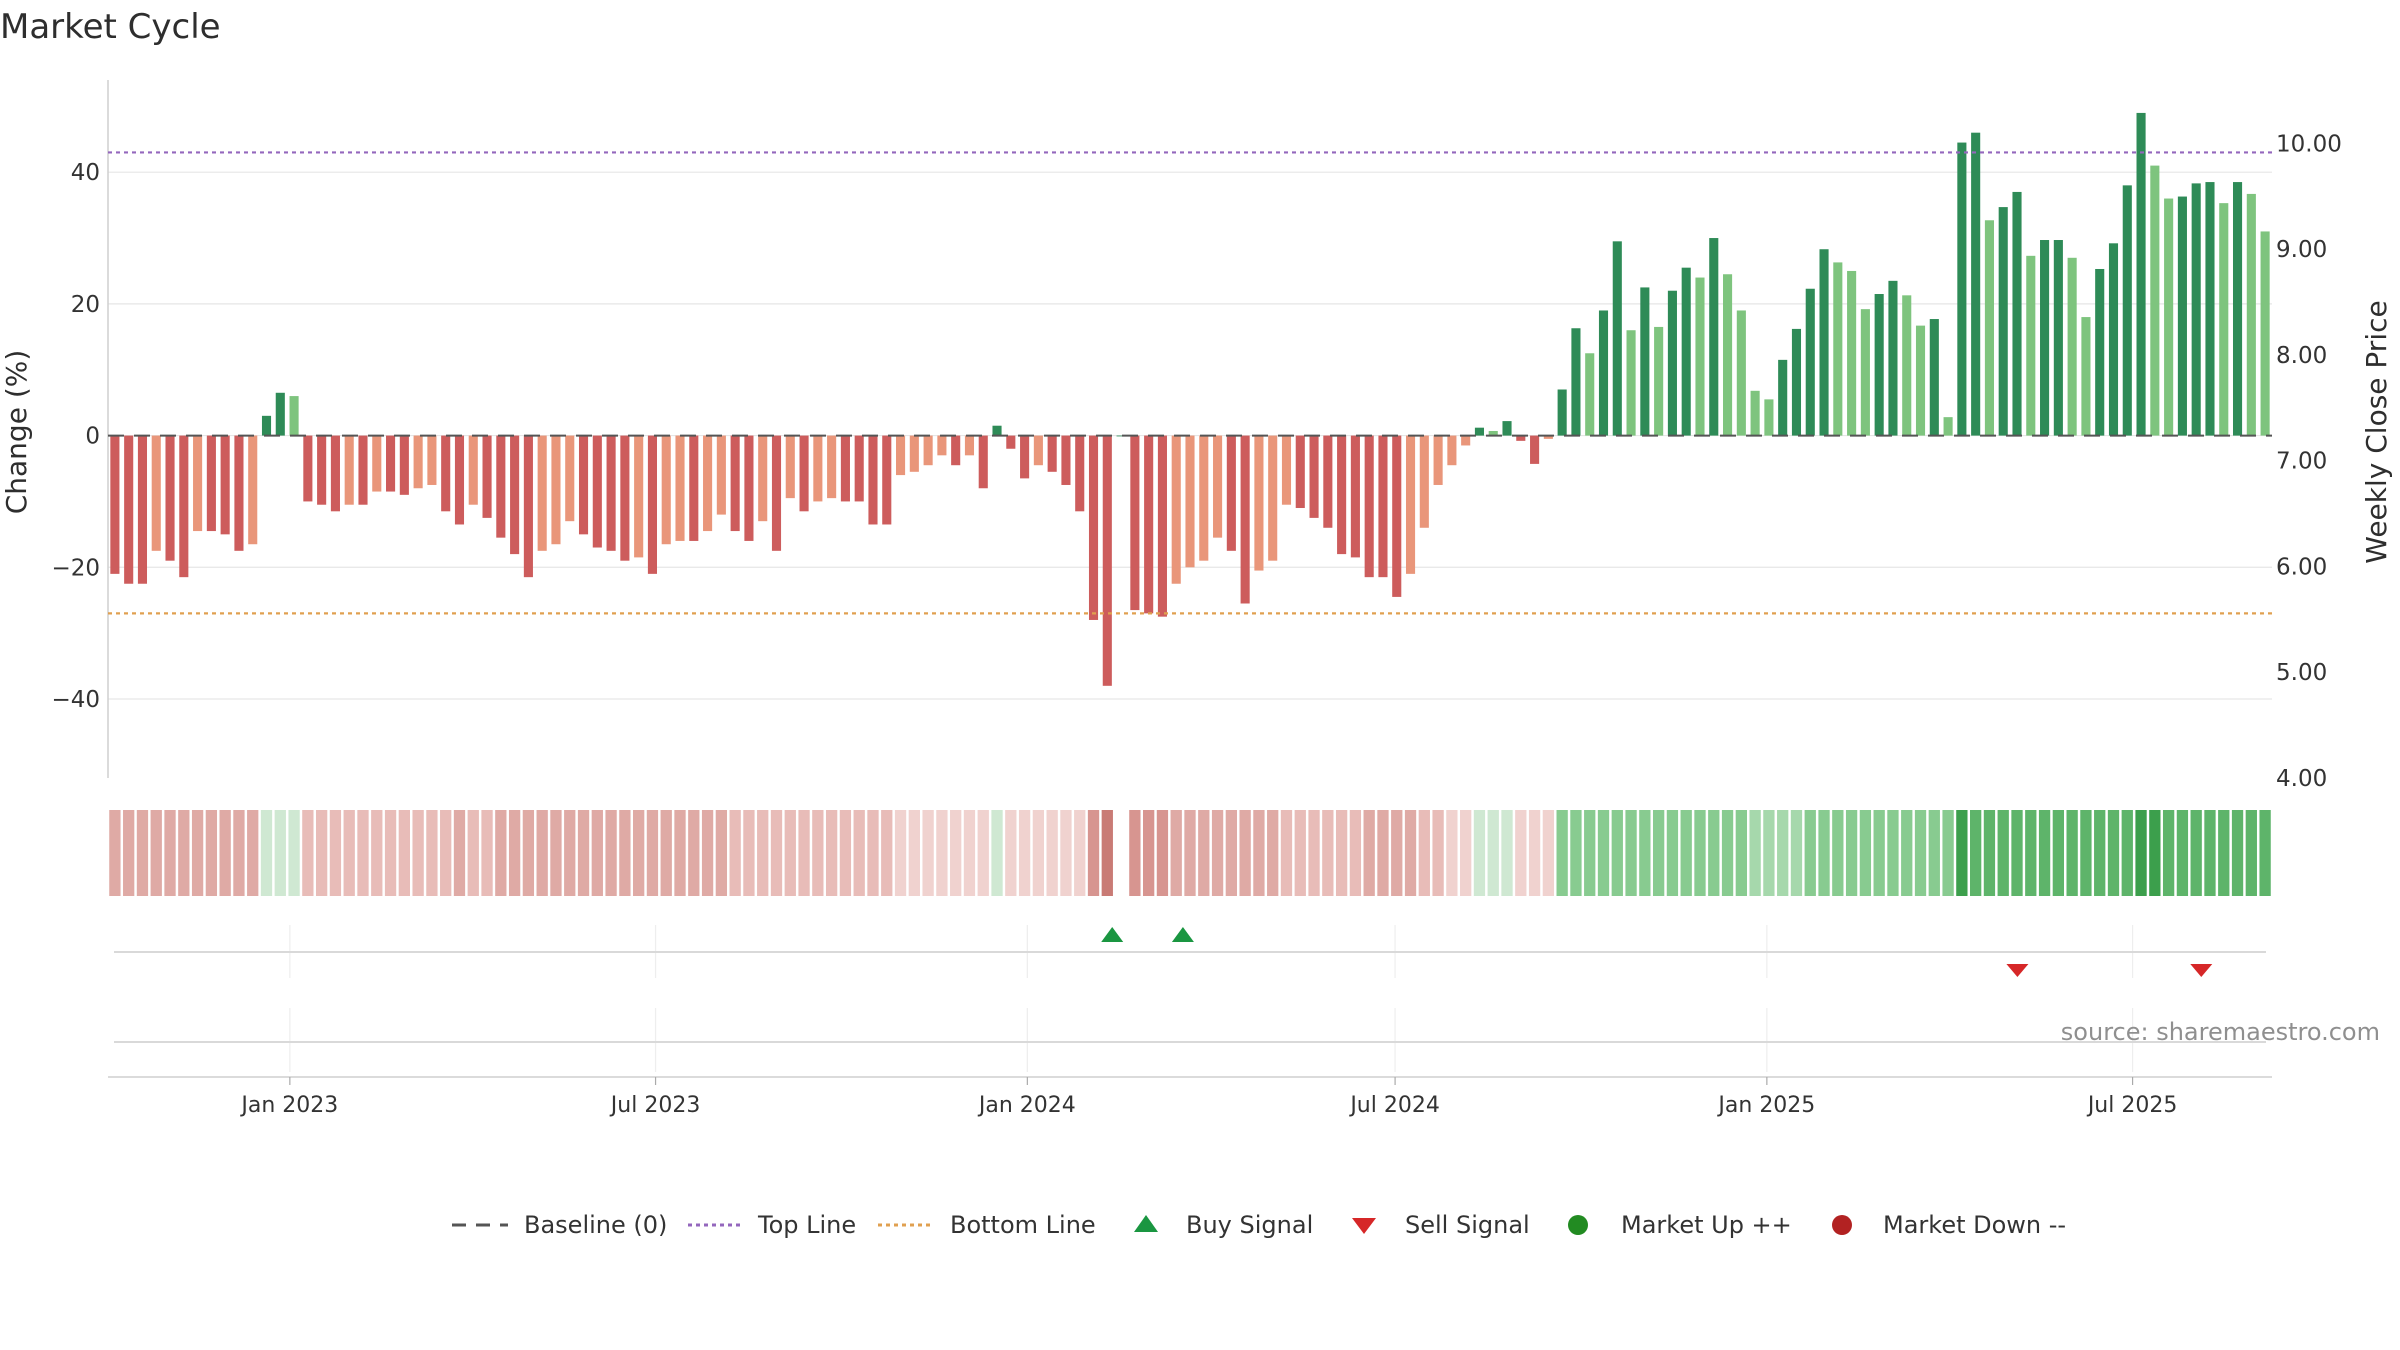 Image resolution: width=2400 pixels, height=1350 pixels. What do you see at coordinates (2017, 970) in the screenshot?
I see `sell-signal-marker` at bounding box center [2017, 970].